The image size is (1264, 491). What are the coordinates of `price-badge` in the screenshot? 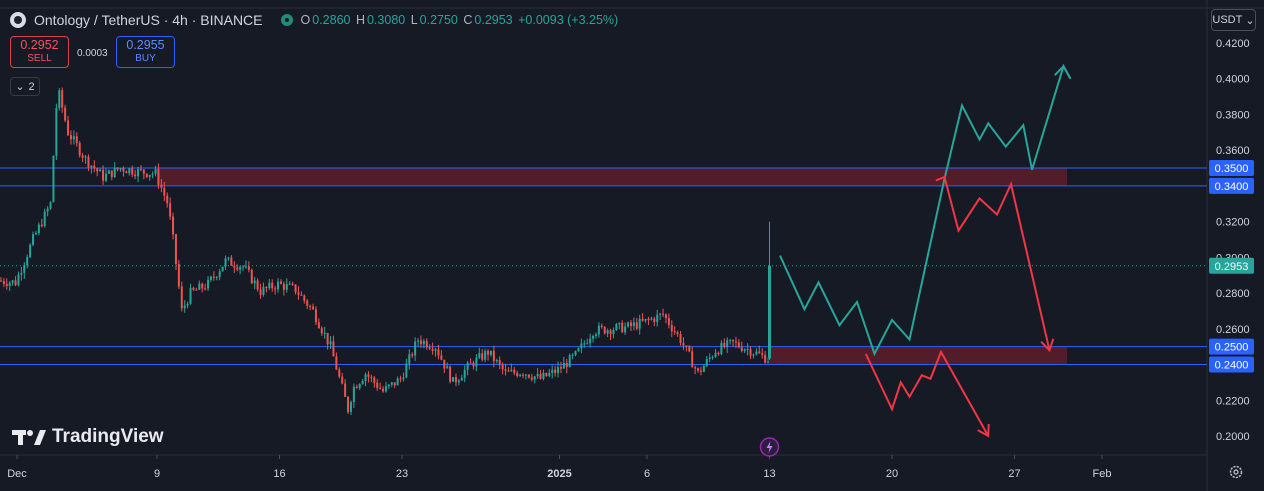 It's located at (1231, 364).